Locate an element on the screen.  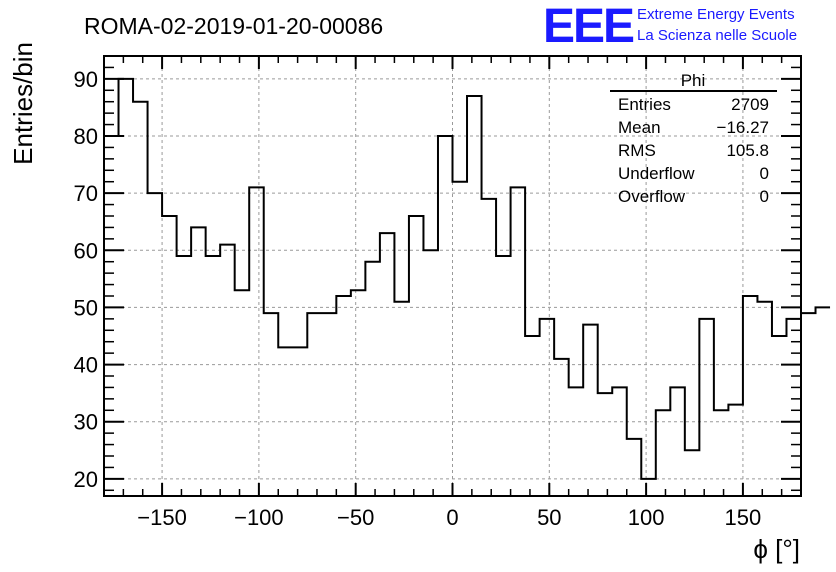
chart-title: ROMA-02-2019-01-20-00086 is located at coordinates (233, 26).